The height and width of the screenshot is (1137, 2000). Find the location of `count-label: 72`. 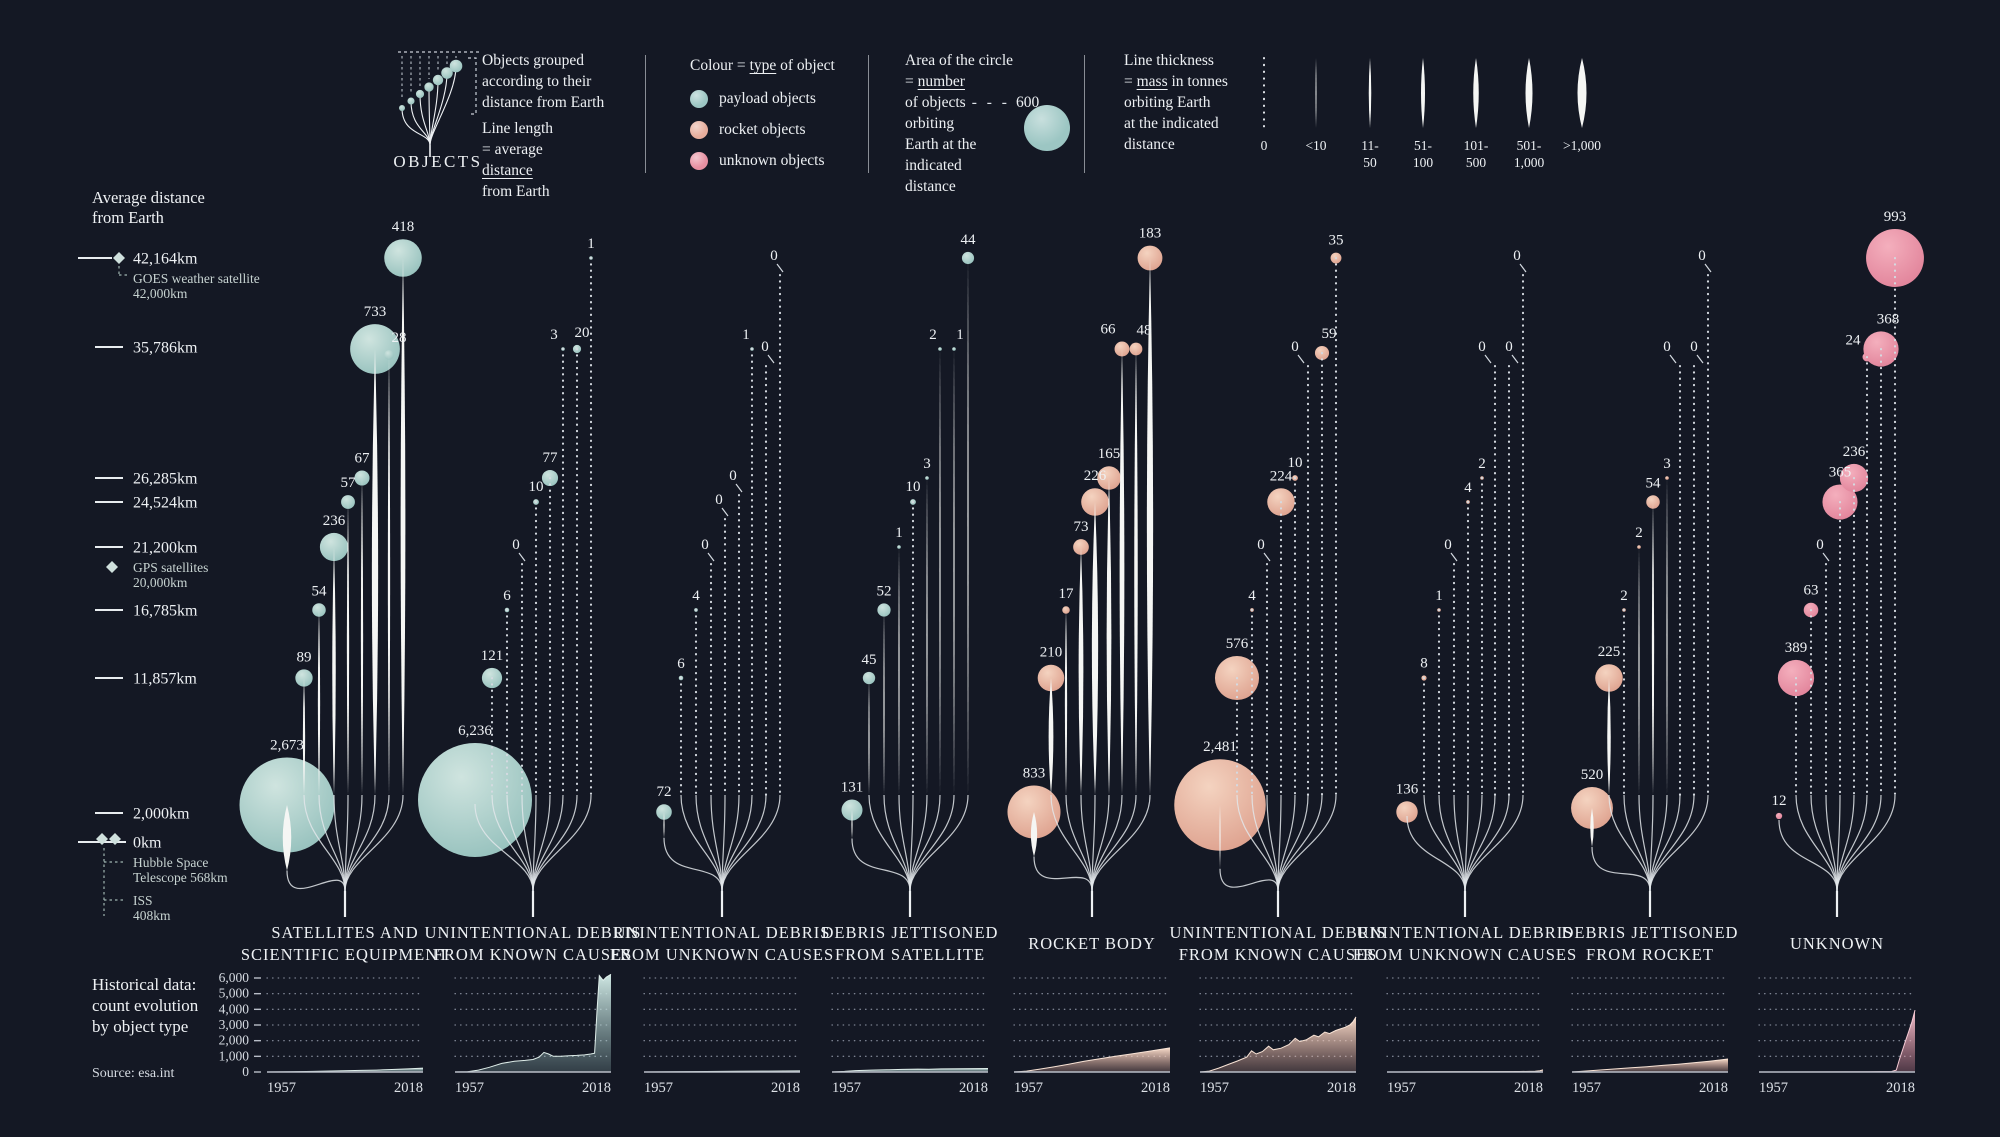

count-label: 72 is located at coordinates (664, 792).